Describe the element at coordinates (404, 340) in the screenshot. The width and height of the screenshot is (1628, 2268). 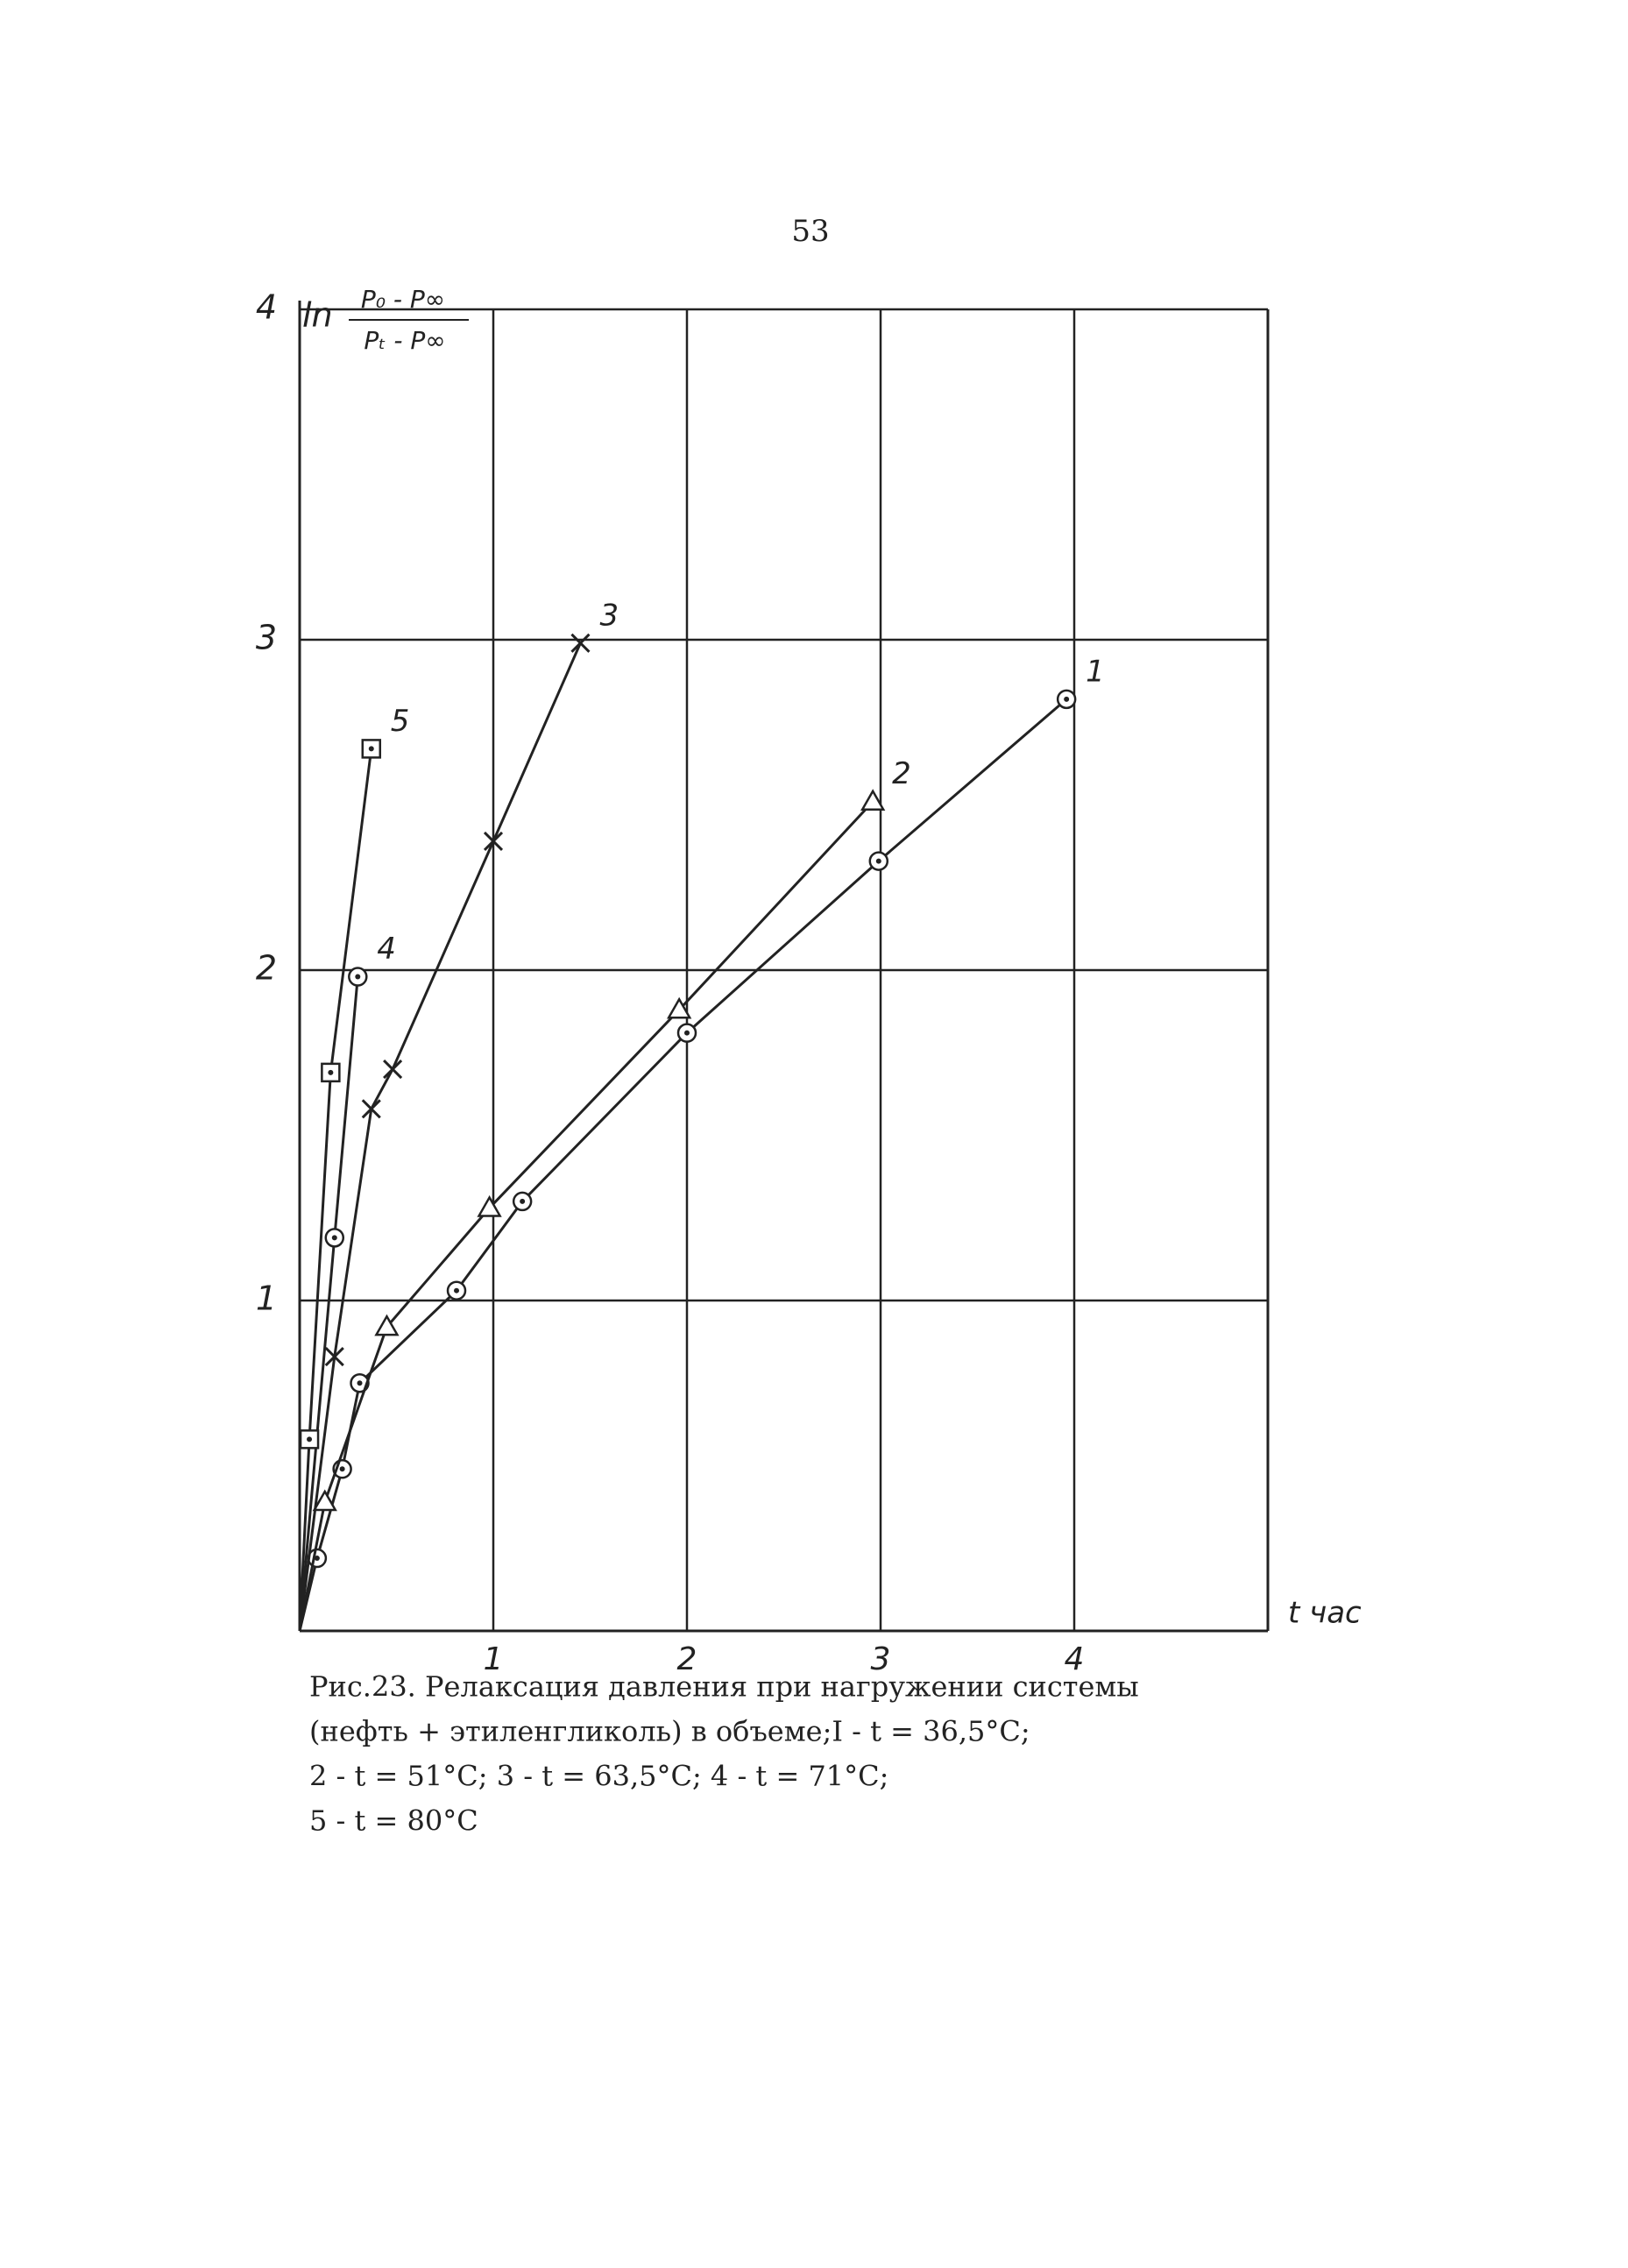
I see `y-label-denominator: Pₜ - P∞` at that location.